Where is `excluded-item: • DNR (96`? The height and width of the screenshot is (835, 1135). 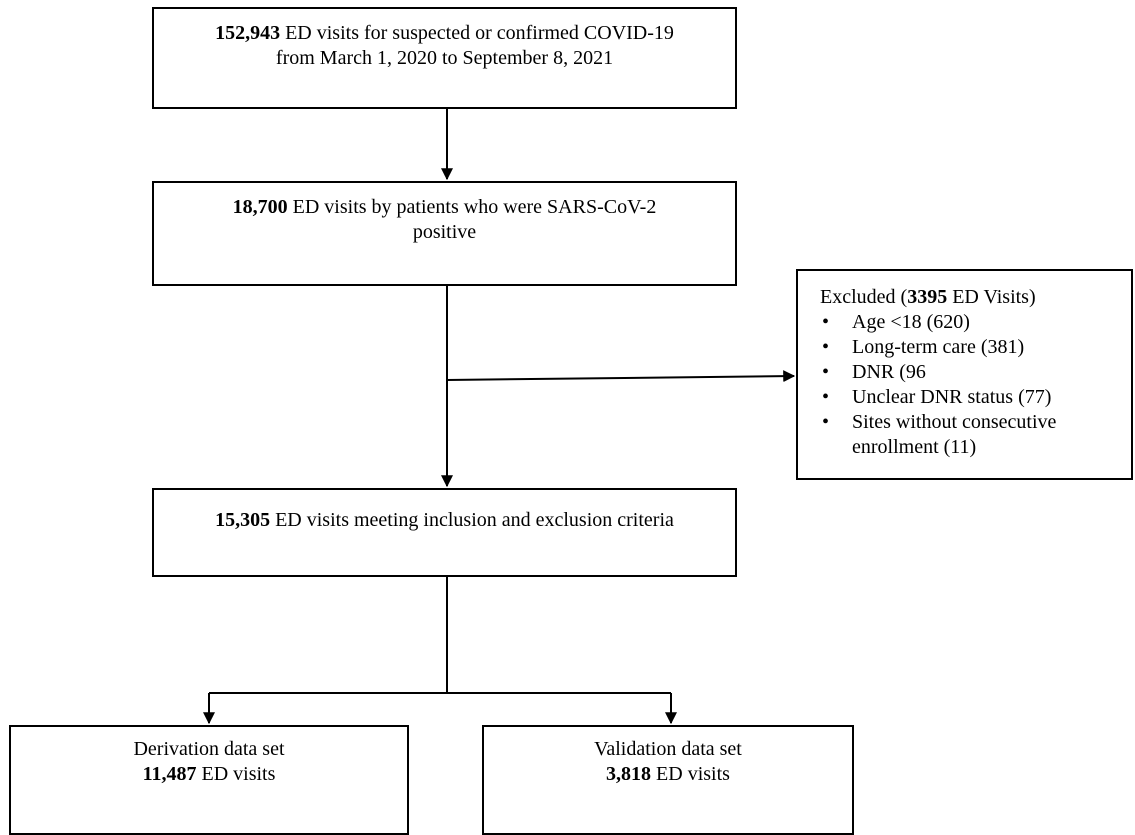
excluded-item: • DNR (96 is located at coordinates (971, 372).